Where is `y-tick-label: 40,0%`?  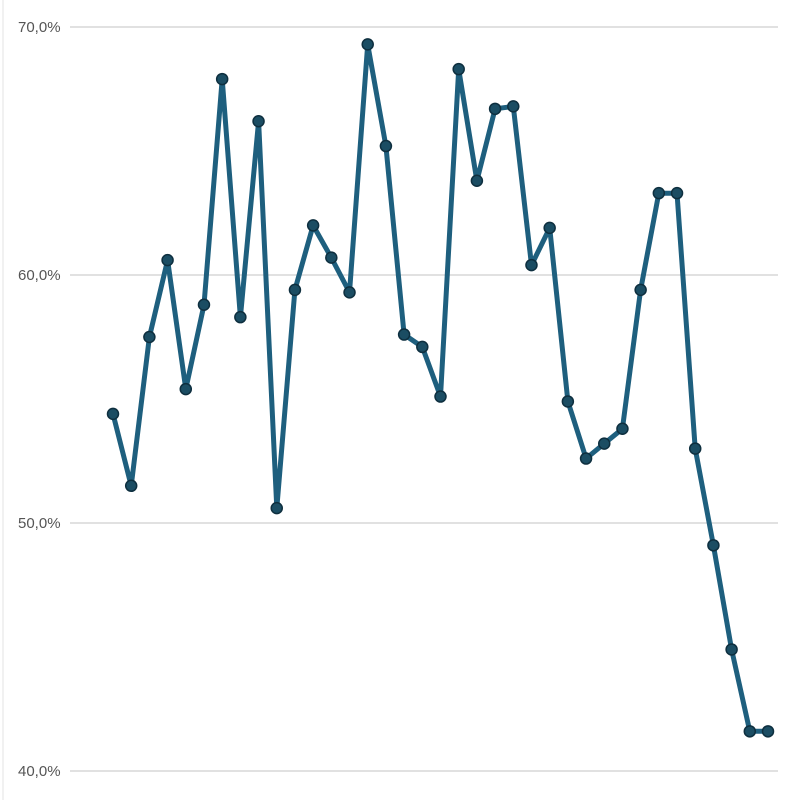
y-tick-label: 40,0% is located at coordinates (39, 771).